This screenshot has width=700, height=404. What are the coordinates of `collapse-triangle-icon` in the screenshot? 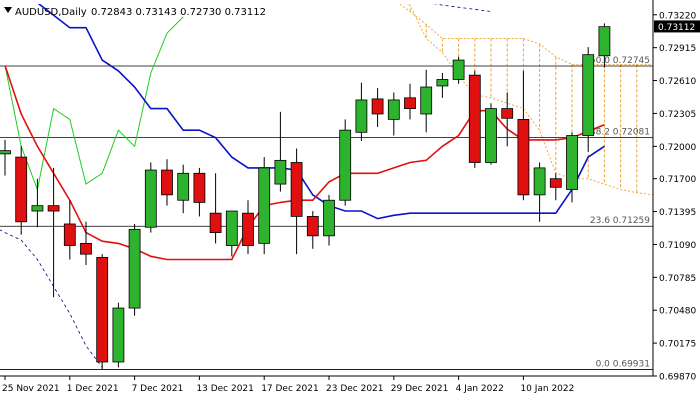 It's located at (8, 10).